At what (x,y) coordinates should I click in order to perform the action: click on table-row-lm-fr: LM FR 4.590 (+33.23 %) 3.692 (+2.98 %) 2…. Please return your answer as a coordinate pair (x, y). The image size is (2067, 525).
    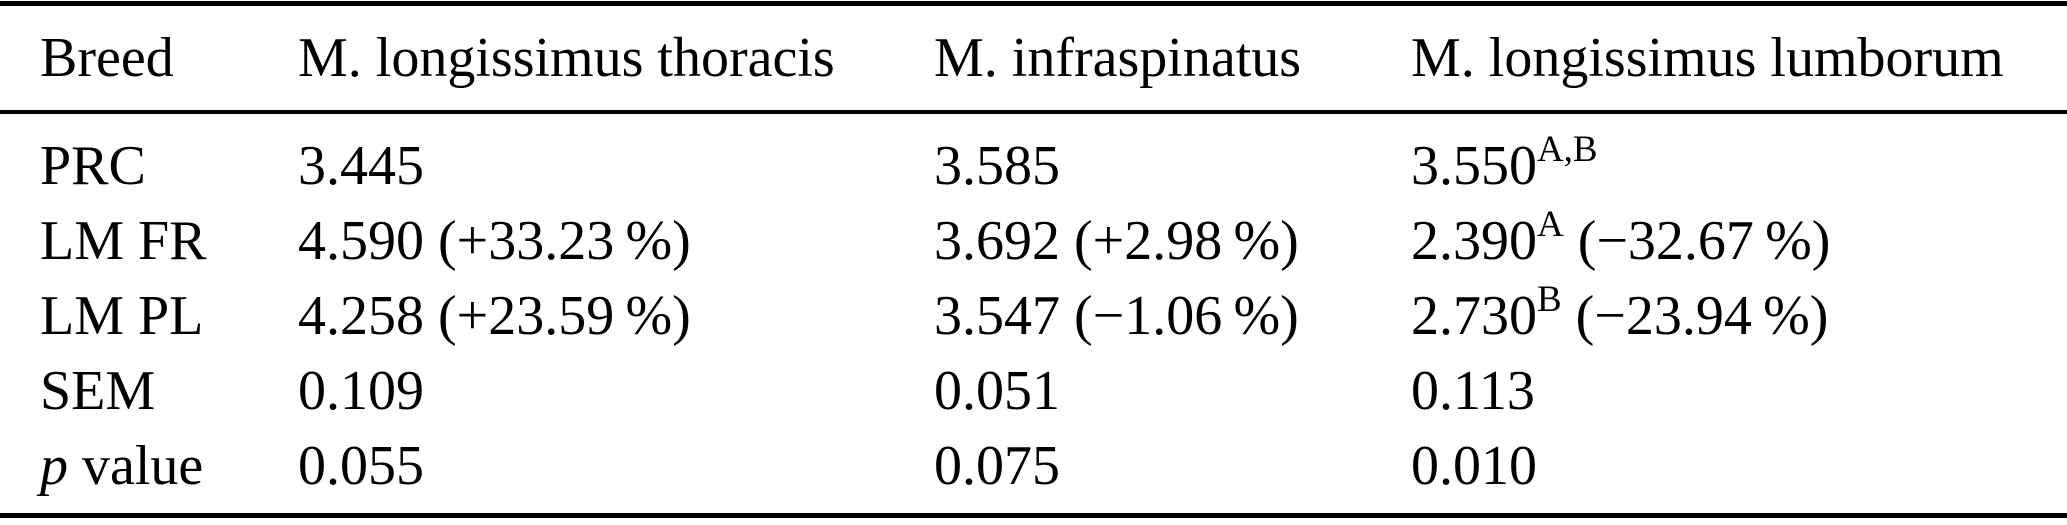
    Looking at the image, I should click on (1033, 240).